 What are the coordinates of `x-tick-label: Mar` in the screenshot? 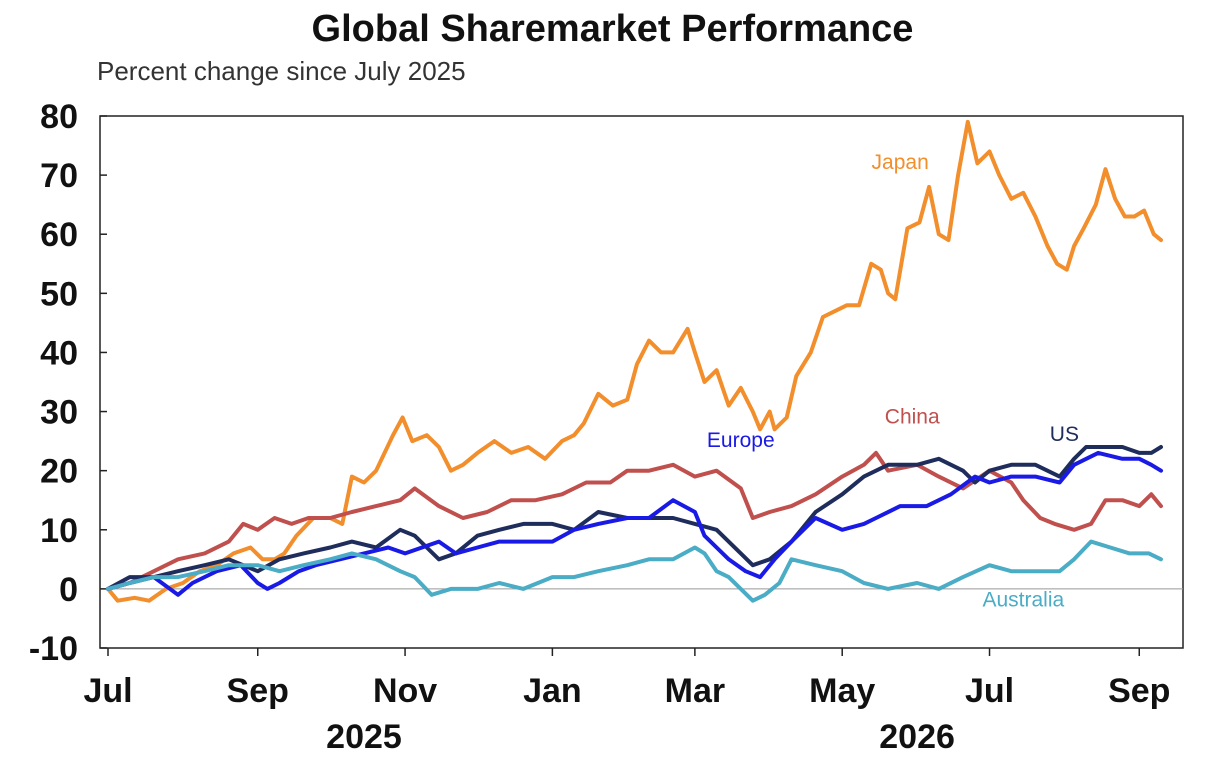 It's located at (695, 691).